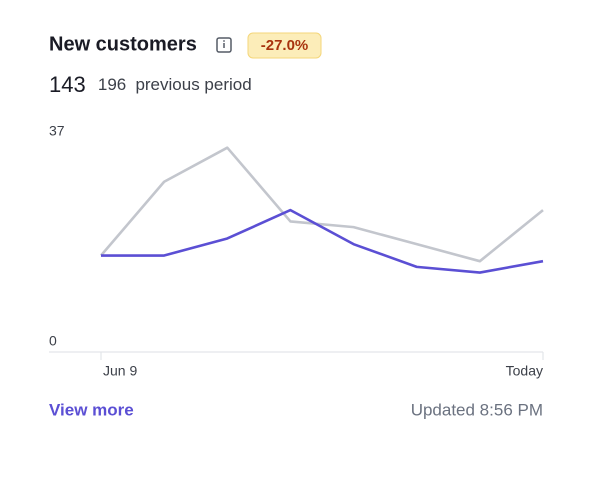 This screenshot has width=600, height=485. Describe the element at coordinates (67, 84) in the screenshot. I see `total: 143` at that location.